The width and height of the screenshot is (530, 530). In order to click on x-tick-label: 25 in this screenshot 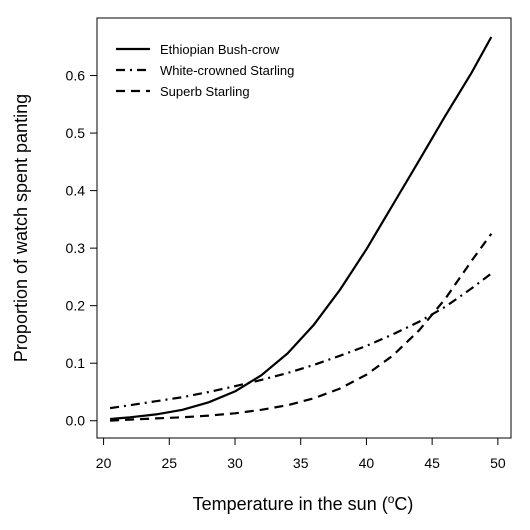, I will do `click(169, 463)`.